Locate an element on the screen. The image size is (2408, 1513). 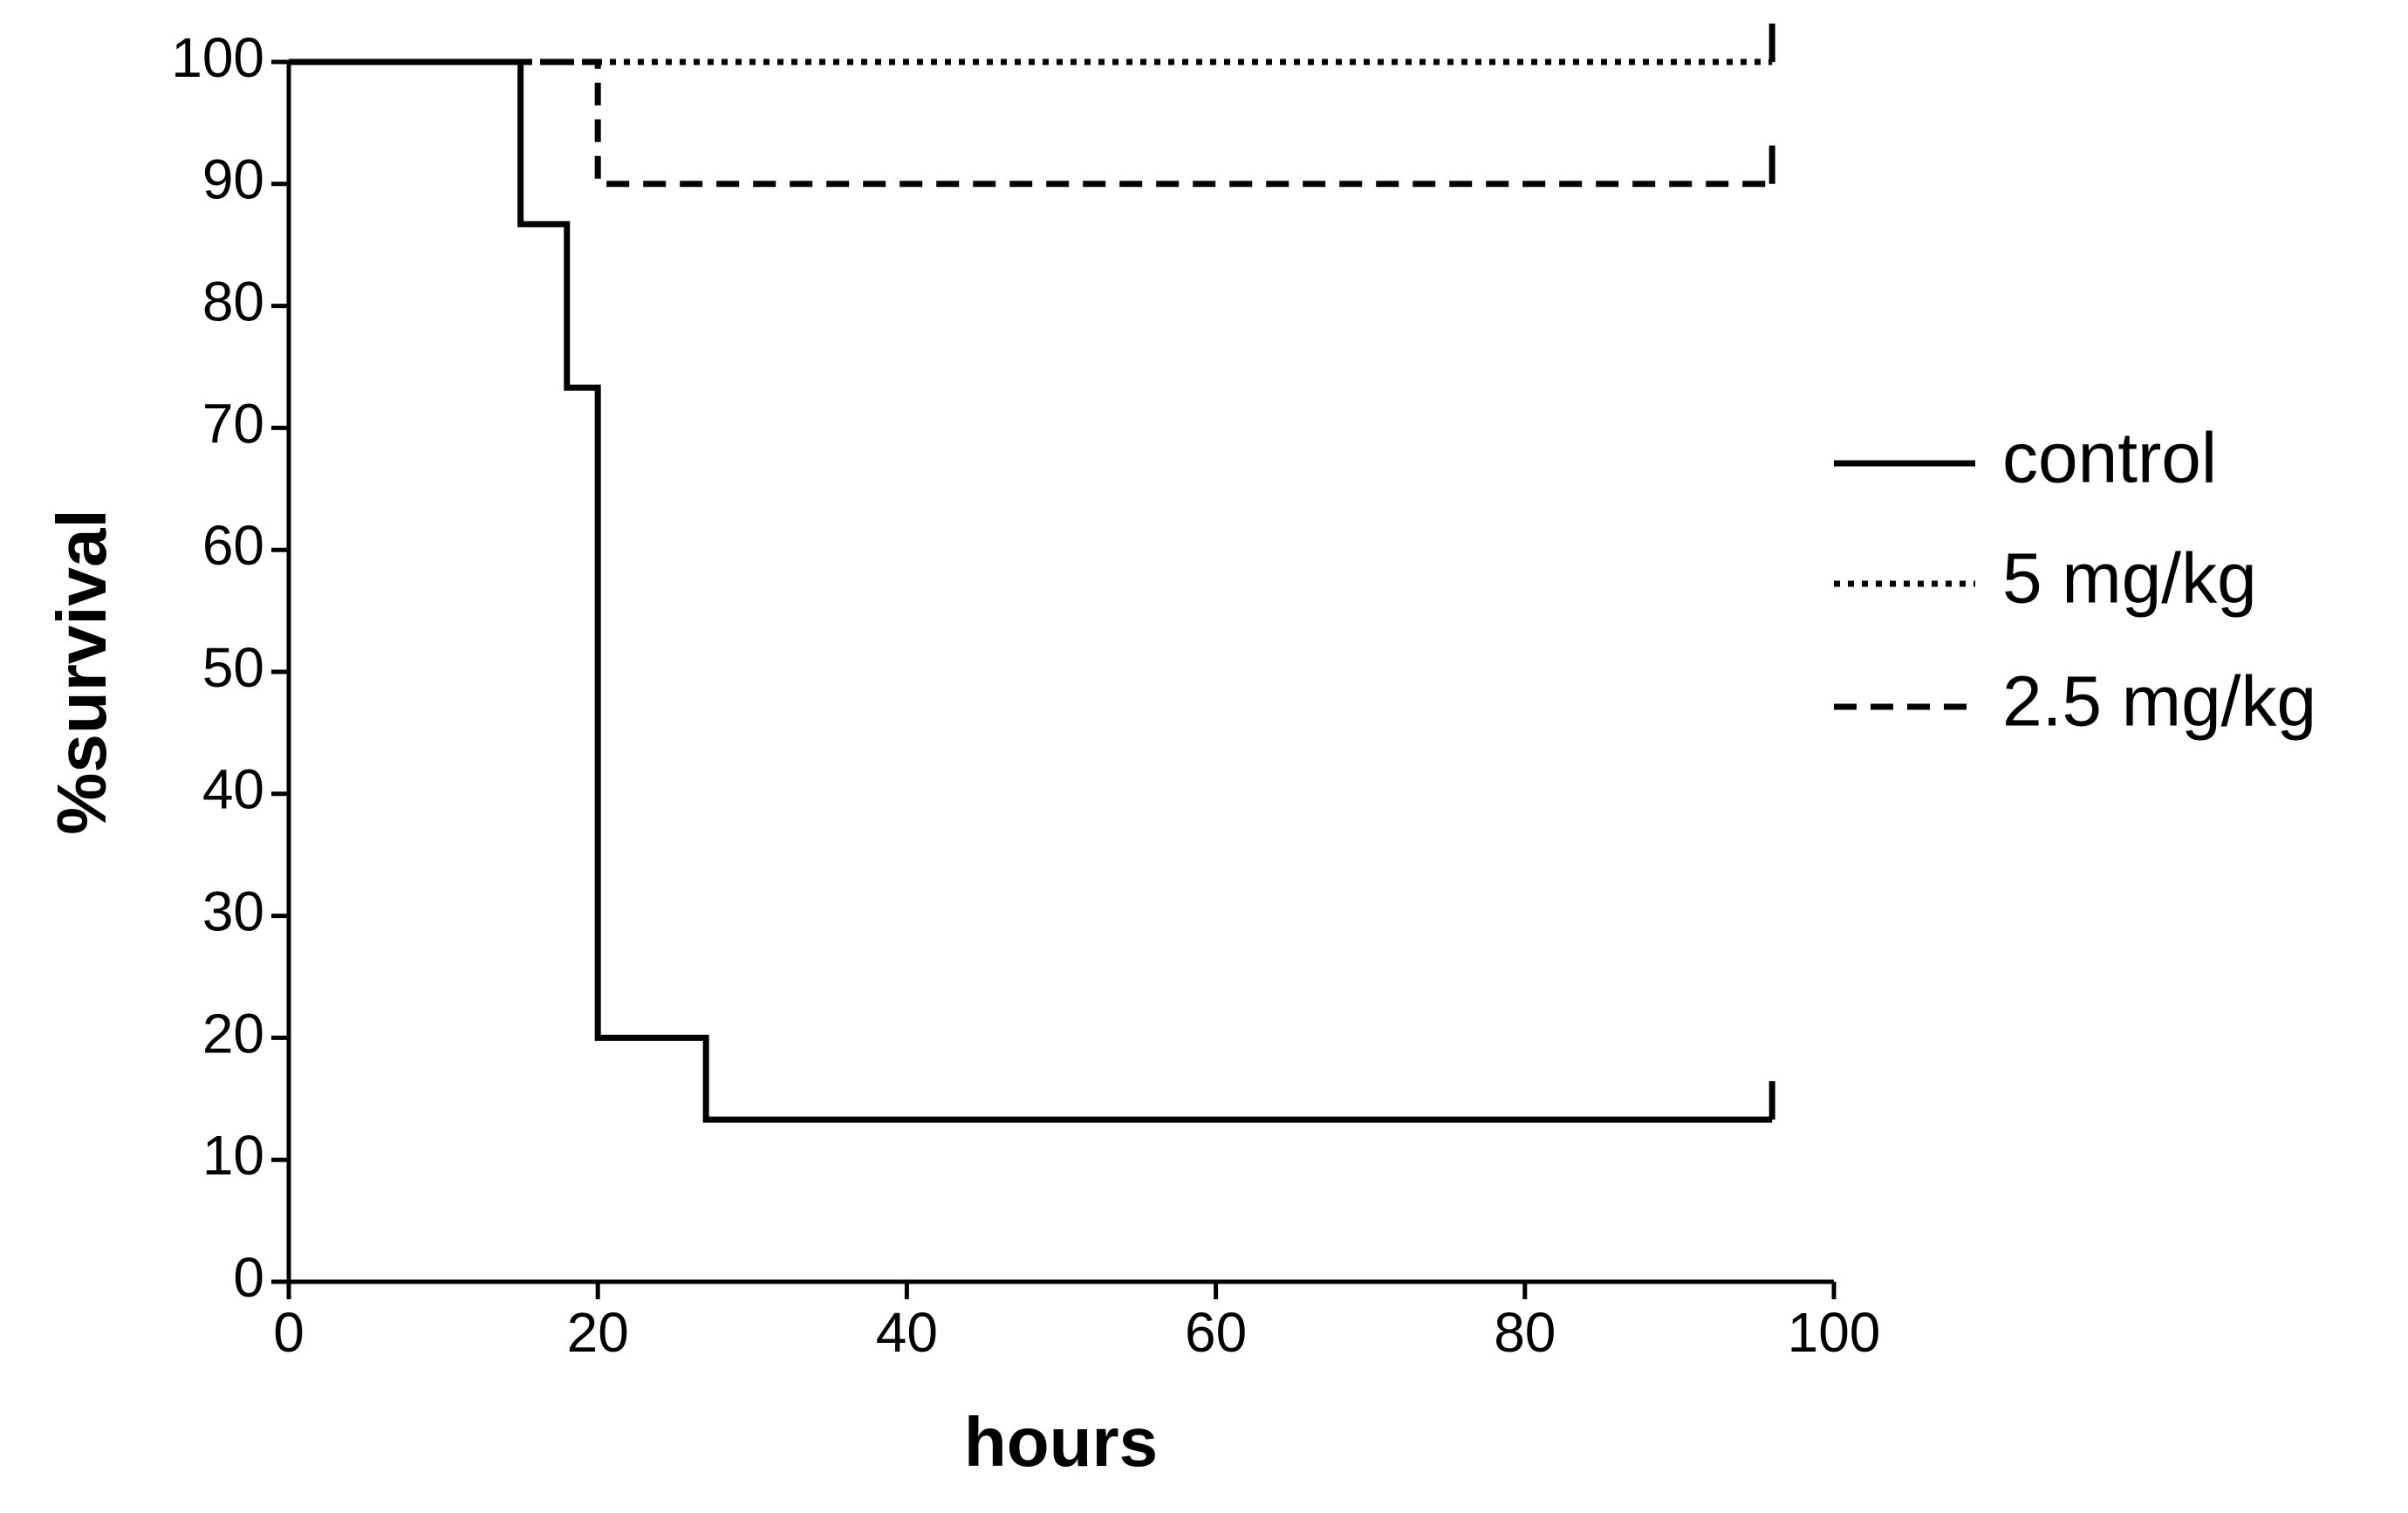
legend-label: 5 mg/kg is located at coordinates (2129, 579).